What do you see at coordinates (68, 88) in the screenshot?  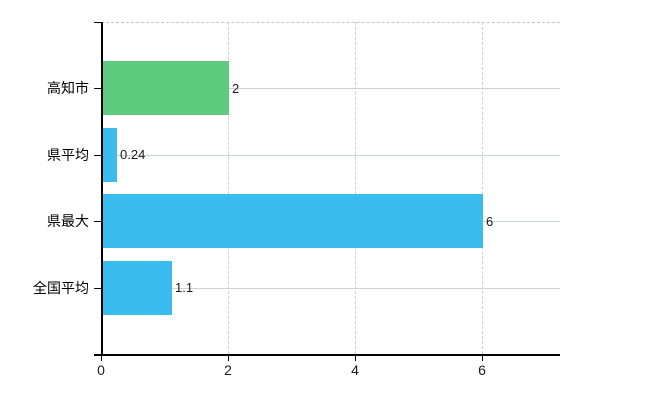 I see `category-label-高知市: 高知市` at bounding box center [68, 88].